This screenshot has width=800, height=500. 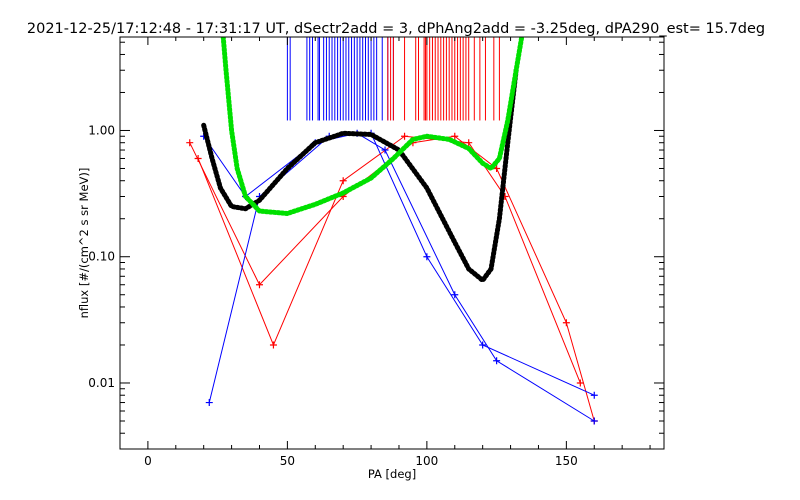 I want to click on y-tick-label-1: 0.10, so click(x=101, y=257).